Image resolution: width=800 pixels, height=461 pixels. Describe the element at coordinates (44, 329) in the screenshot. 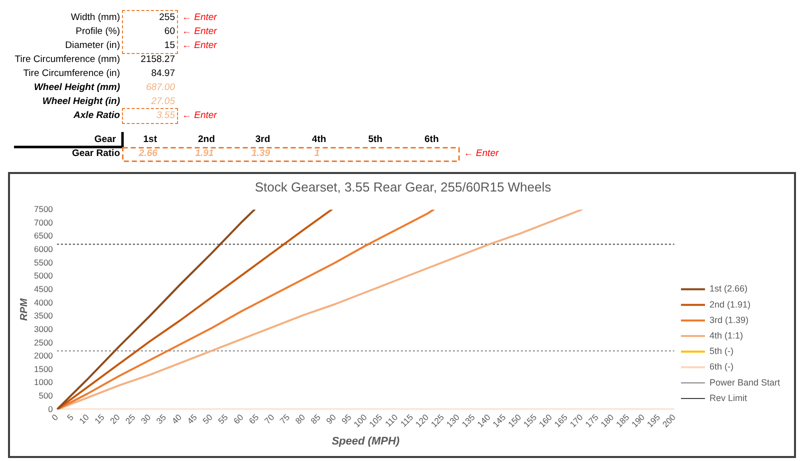

I see `y-tick-label: 3000` at that location.